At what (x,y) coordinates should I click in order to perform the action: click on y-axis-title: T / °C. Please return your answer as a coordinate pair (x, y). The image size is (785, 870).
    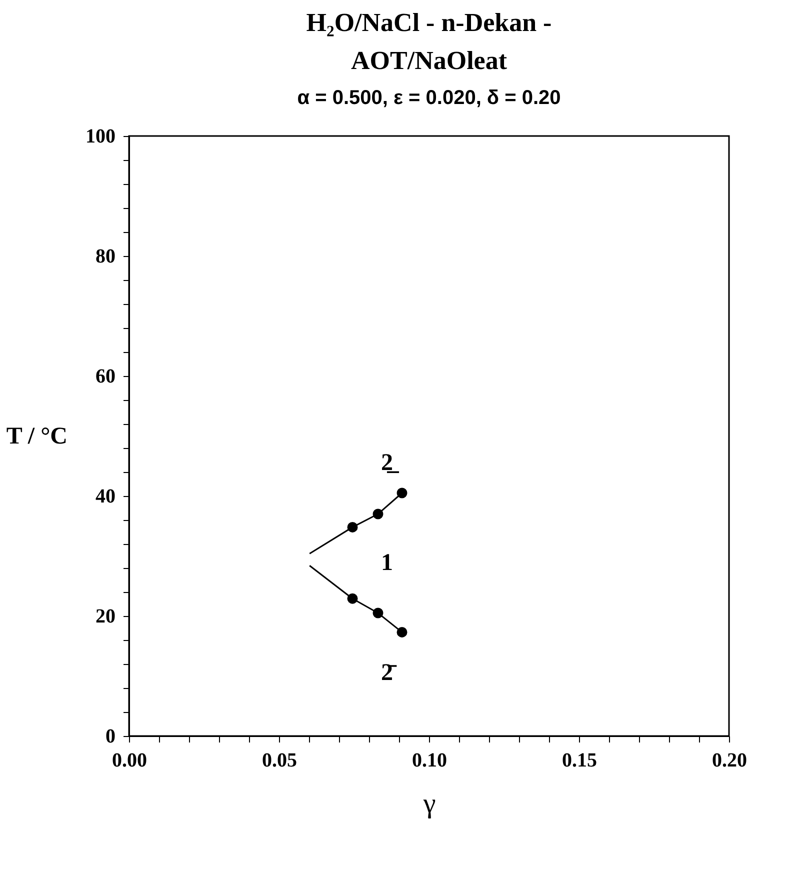
    Looking at the image, I should click on (37, 437).